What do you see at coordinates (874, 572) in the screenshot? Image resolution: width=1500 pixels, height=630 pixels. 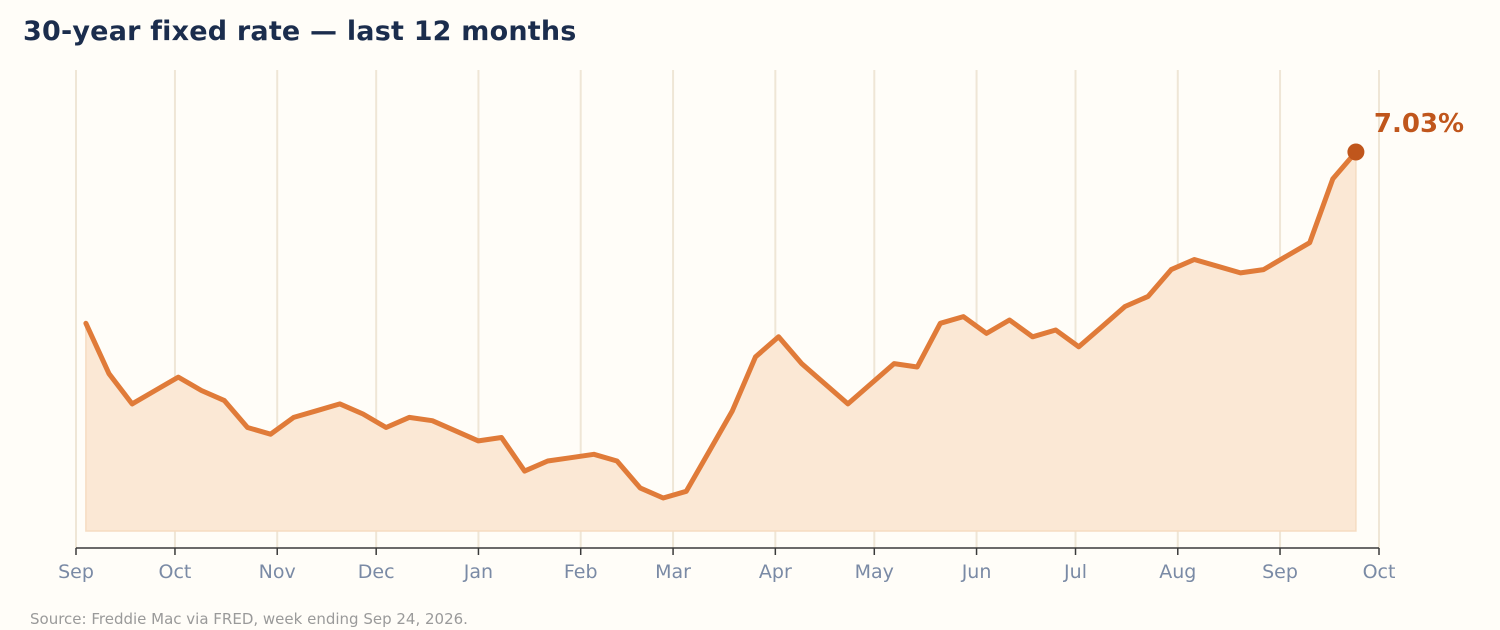 I see `x-tick-label: May` at bounding box center [874, 572].